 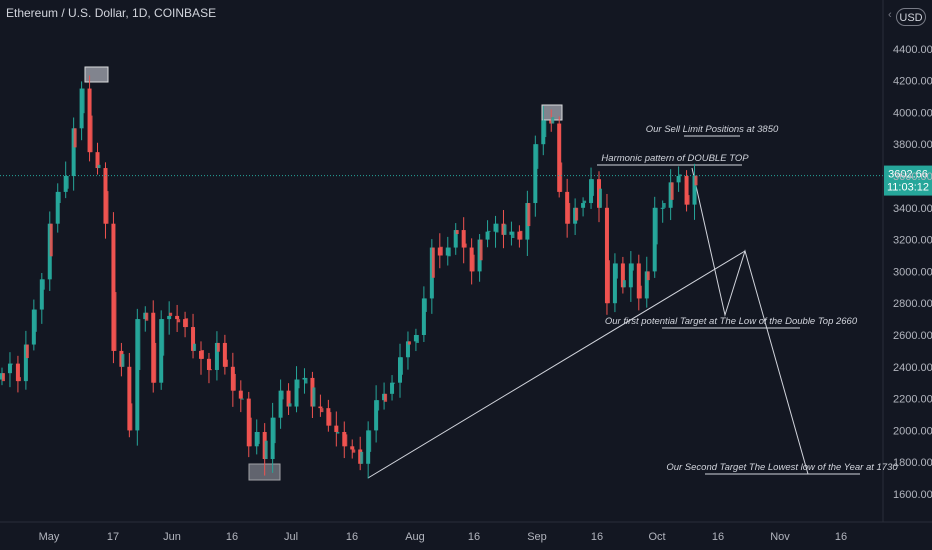 I want to click on x-tick-label: May, so click(x=49, y=537).